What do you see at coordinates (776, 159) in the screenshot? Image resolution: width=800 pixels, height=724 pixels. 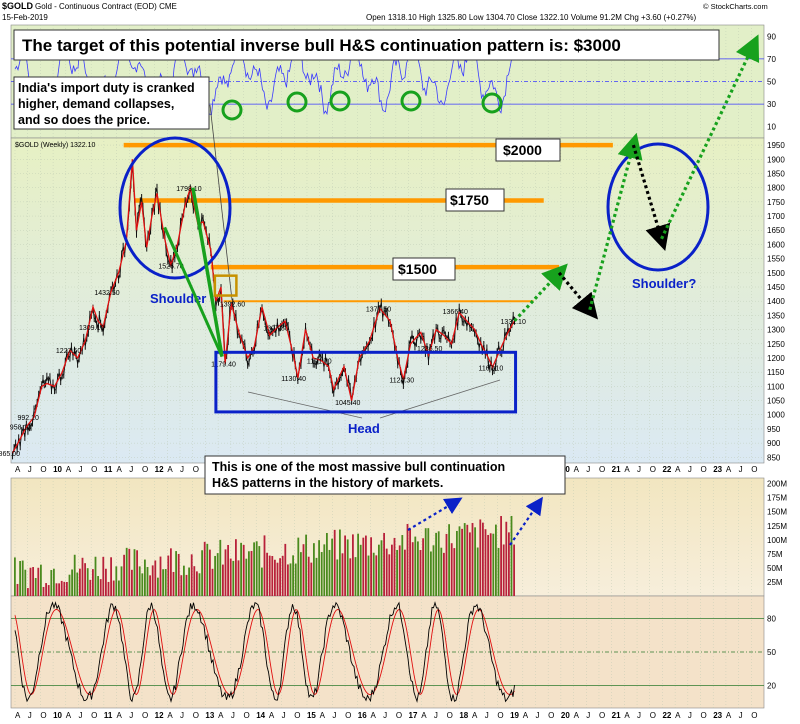 I see `price-y-tick: 1900` at bounding box center [776, 159].